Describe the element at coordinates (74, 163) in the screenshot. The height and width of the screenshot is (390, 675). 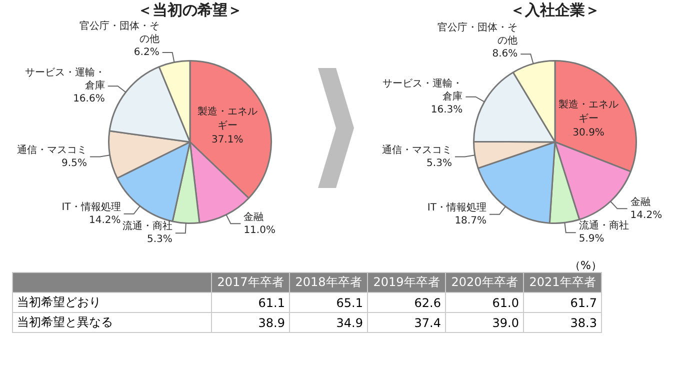
I see `data-label: 9.5%` at that location.